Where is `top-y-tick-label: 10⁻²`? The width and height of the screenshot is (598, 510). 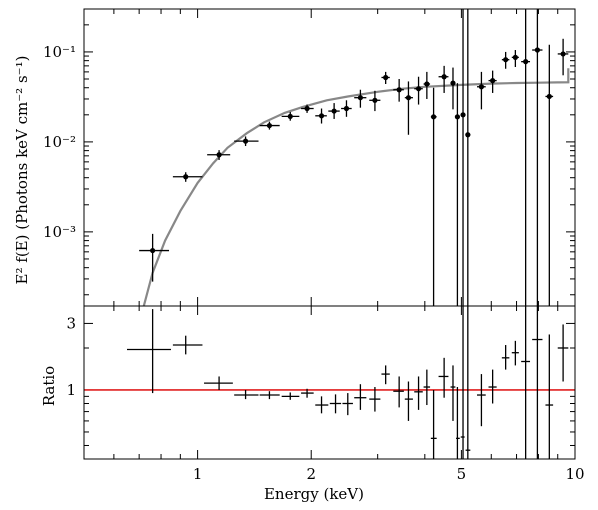
top-y-tick-label: 10⁻² is located at coordinates (59, 142).